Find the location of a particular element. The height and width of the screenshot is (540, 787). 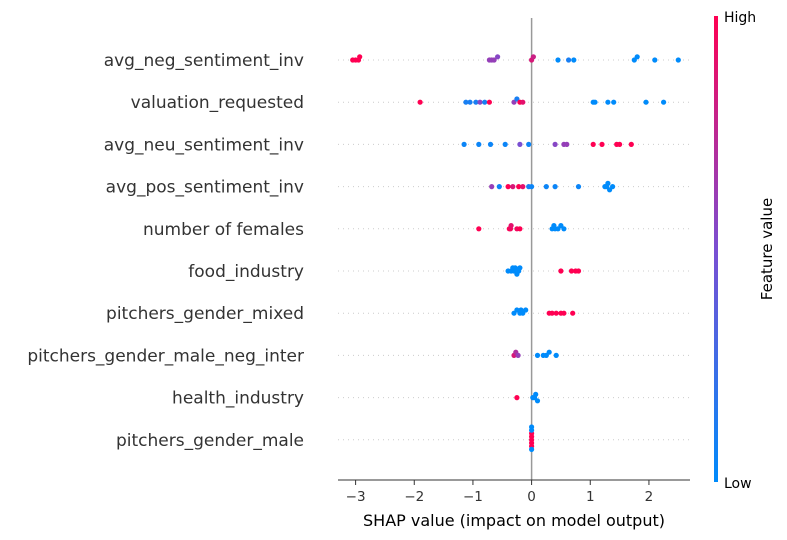

x-tick-label: 2 is located at coordinates (649, 497).